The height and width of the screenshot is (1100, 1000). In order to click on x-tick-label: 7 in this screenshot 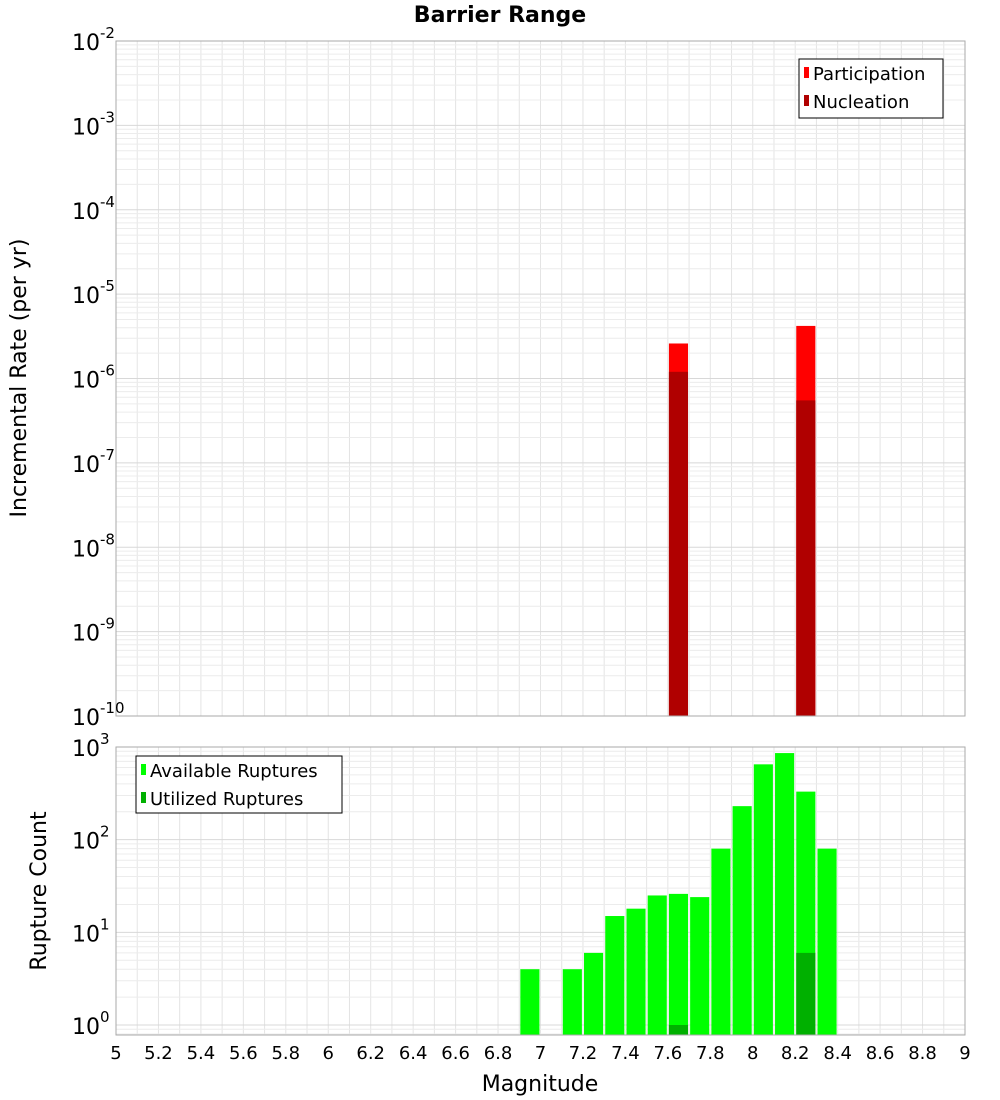, I will do `click(540, 1053)`.